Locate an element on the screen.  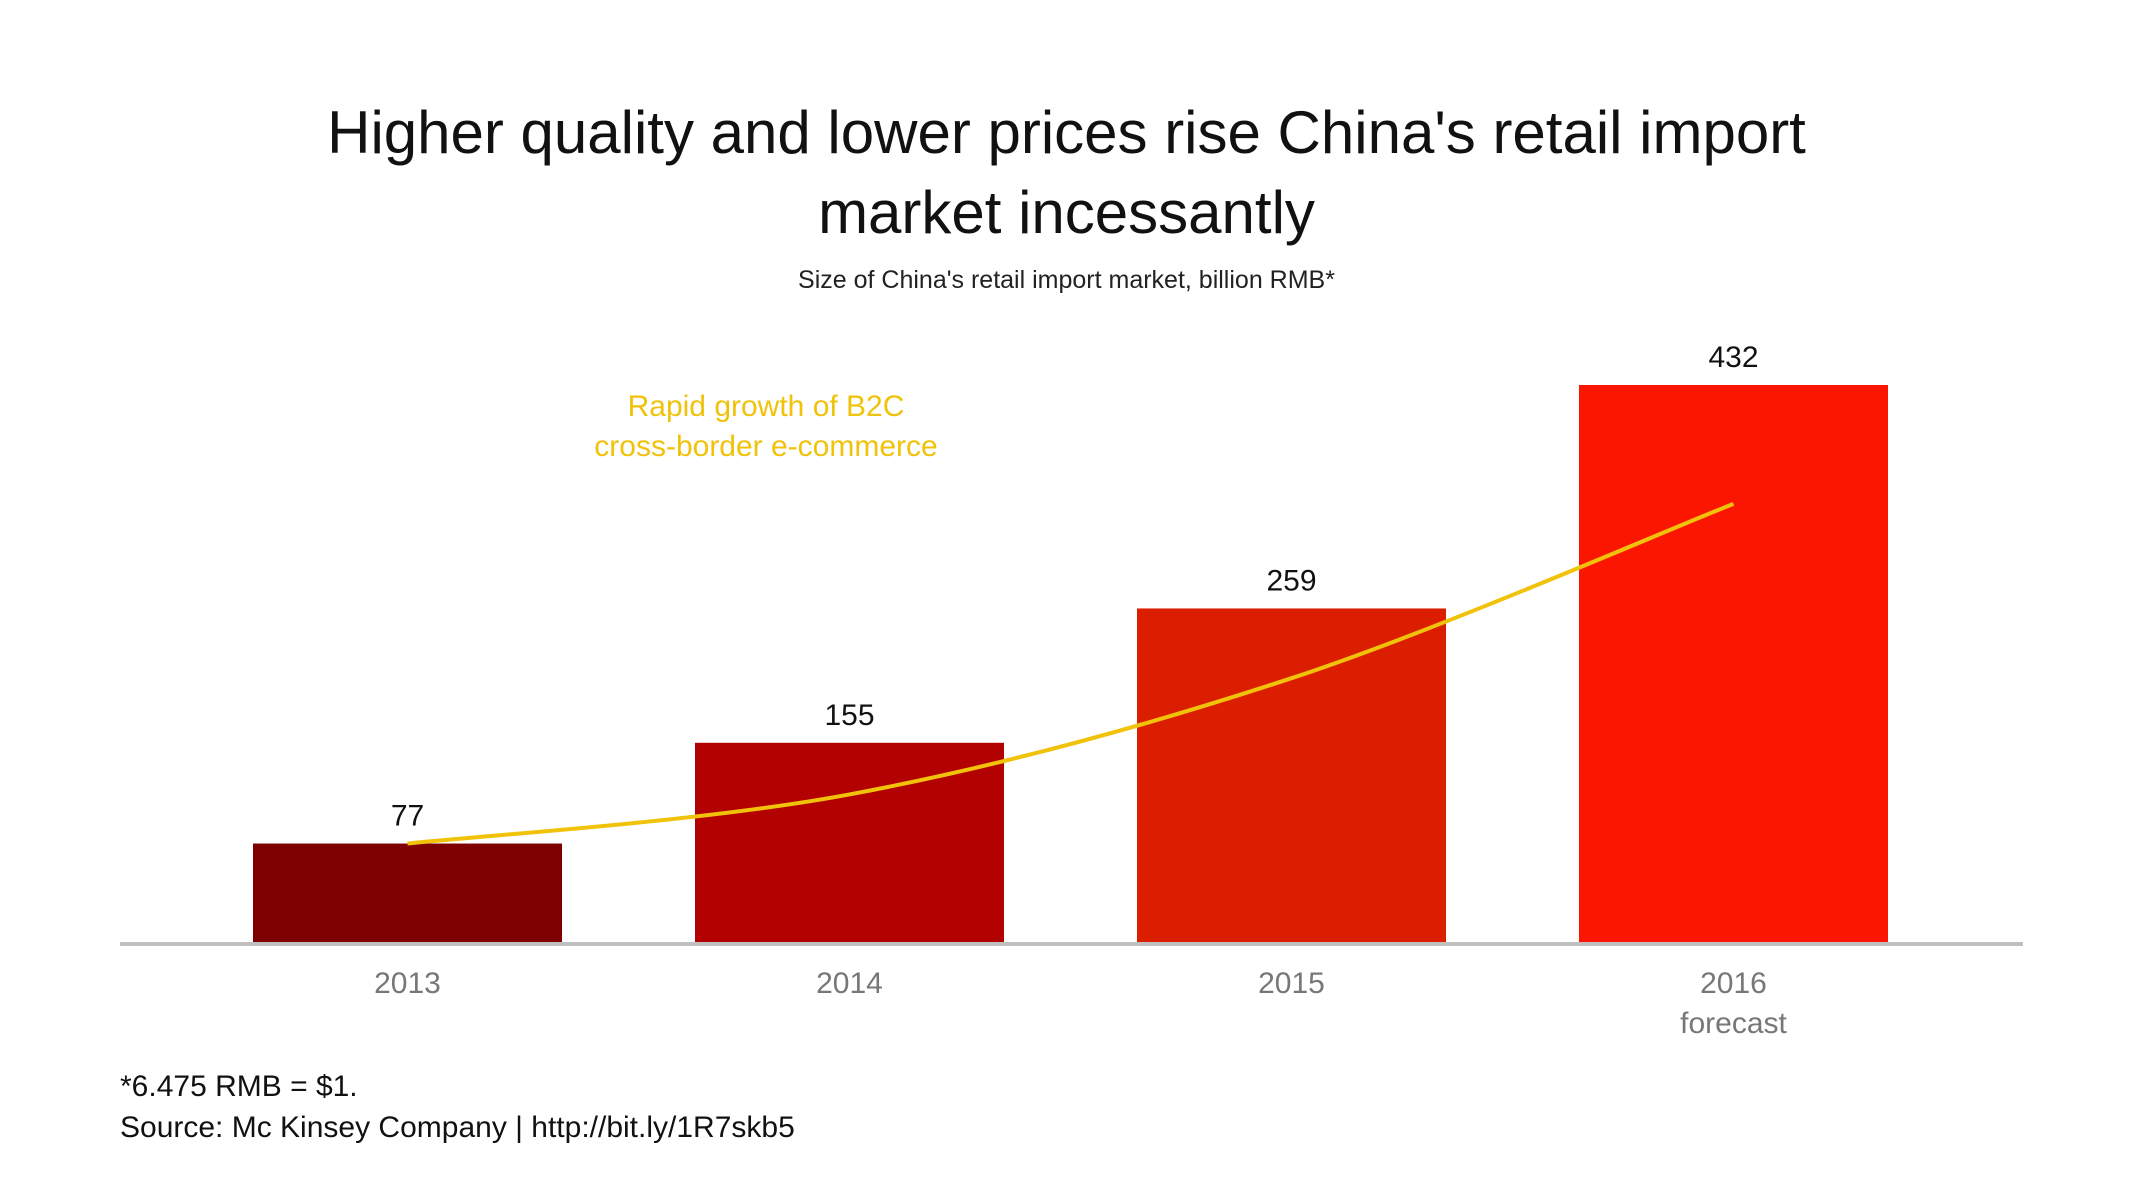
value-label-2016: 432 is located at coordinates (1733, 357).